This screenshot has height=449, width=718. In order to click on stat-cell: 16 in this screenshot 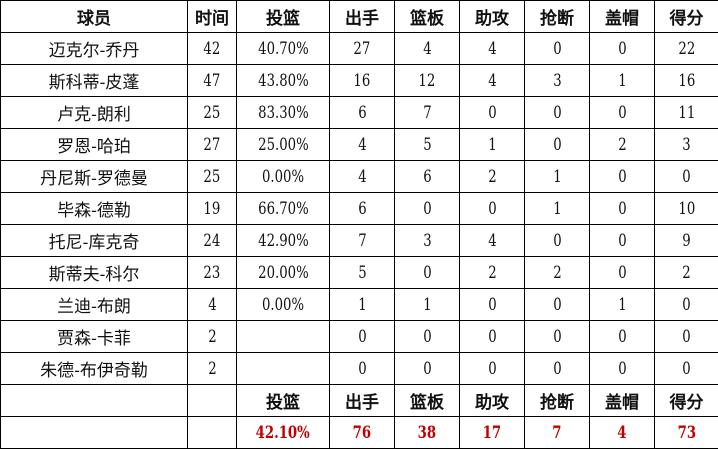, I will do `click(362, 80)`.